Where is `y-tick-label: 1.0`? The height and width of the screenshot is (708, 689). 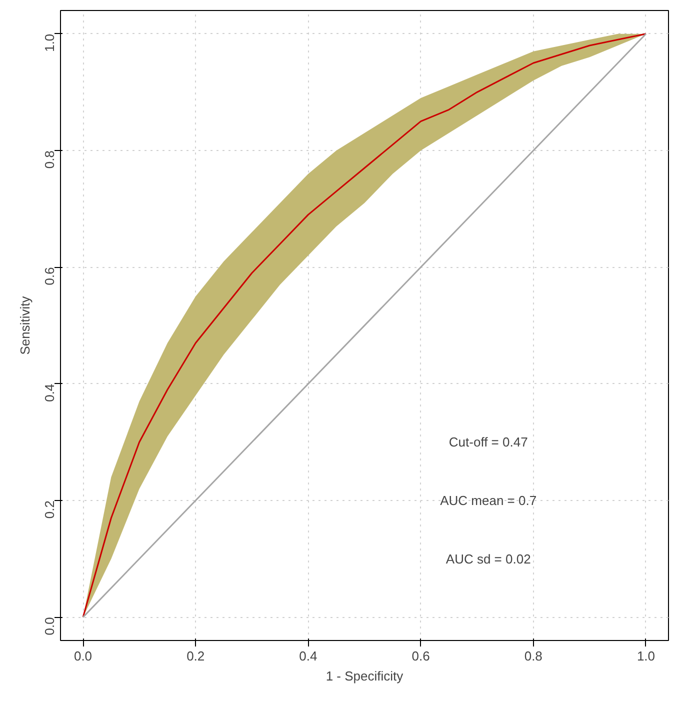 y-tick-label: 1.0 is located at coordinates (49, 43).